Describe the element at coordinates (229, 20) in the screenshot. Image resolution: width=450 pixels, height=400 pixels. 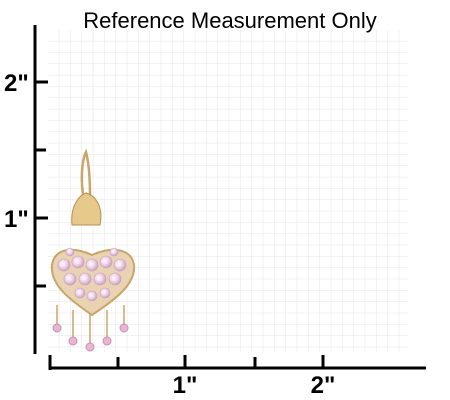
I see `title: Reference Measurement Only` at that location.